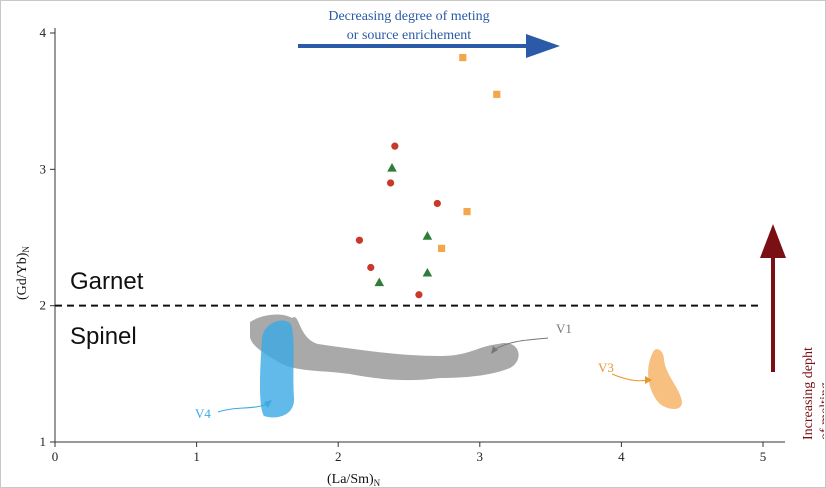 The height and width of the screenshot is (488, 826). Describe the element at coordinates (268, 404) in the screenshot. I see `field-v4-leader-arrow` at that location.